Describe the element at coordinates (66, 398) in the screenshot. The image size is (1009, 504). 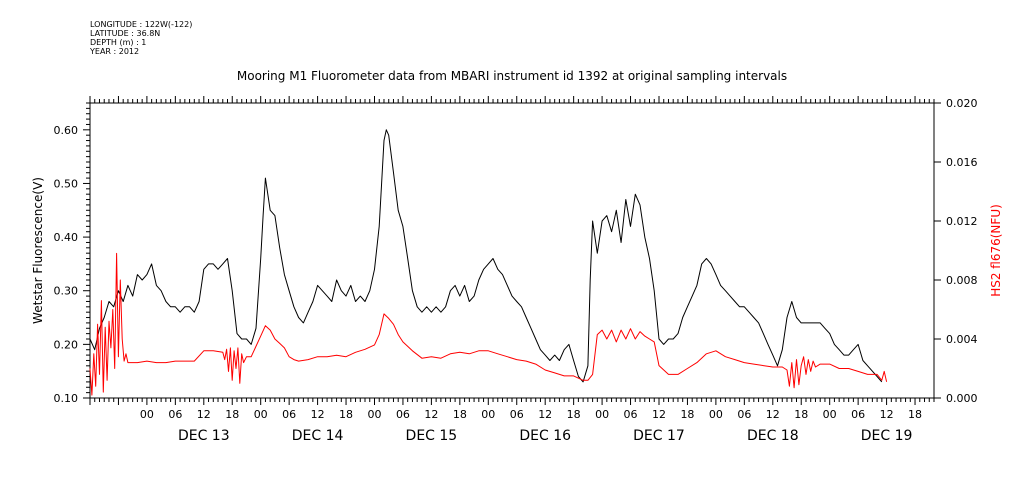
I see `y-tick-label-left: 0.10` at that location.